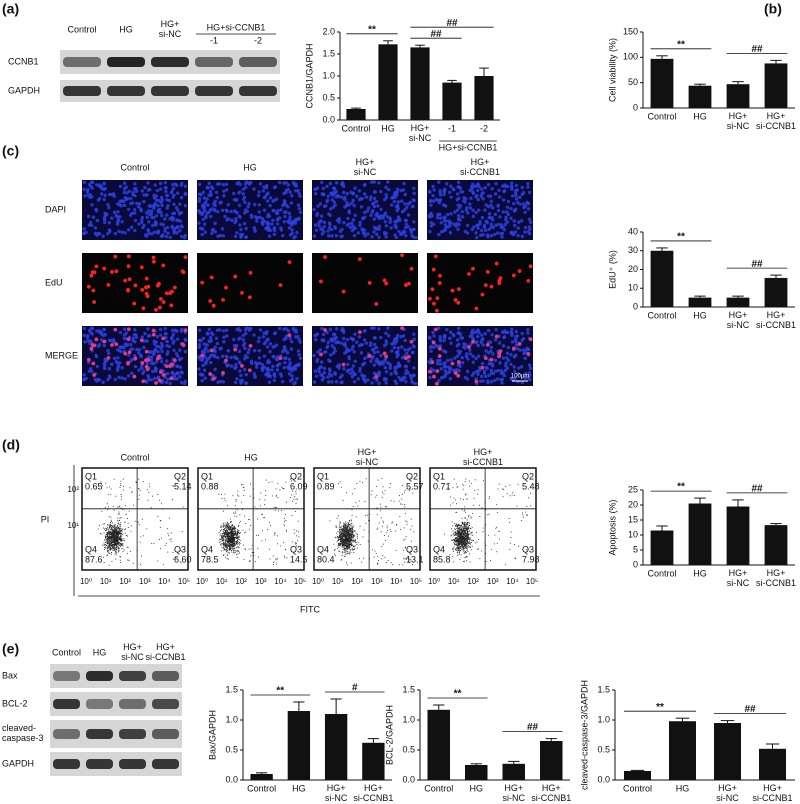  What do you see at coordinates (258, 40) in the screenshot?
I see `blot-column-label: -2` at bounding box center [258, 40].